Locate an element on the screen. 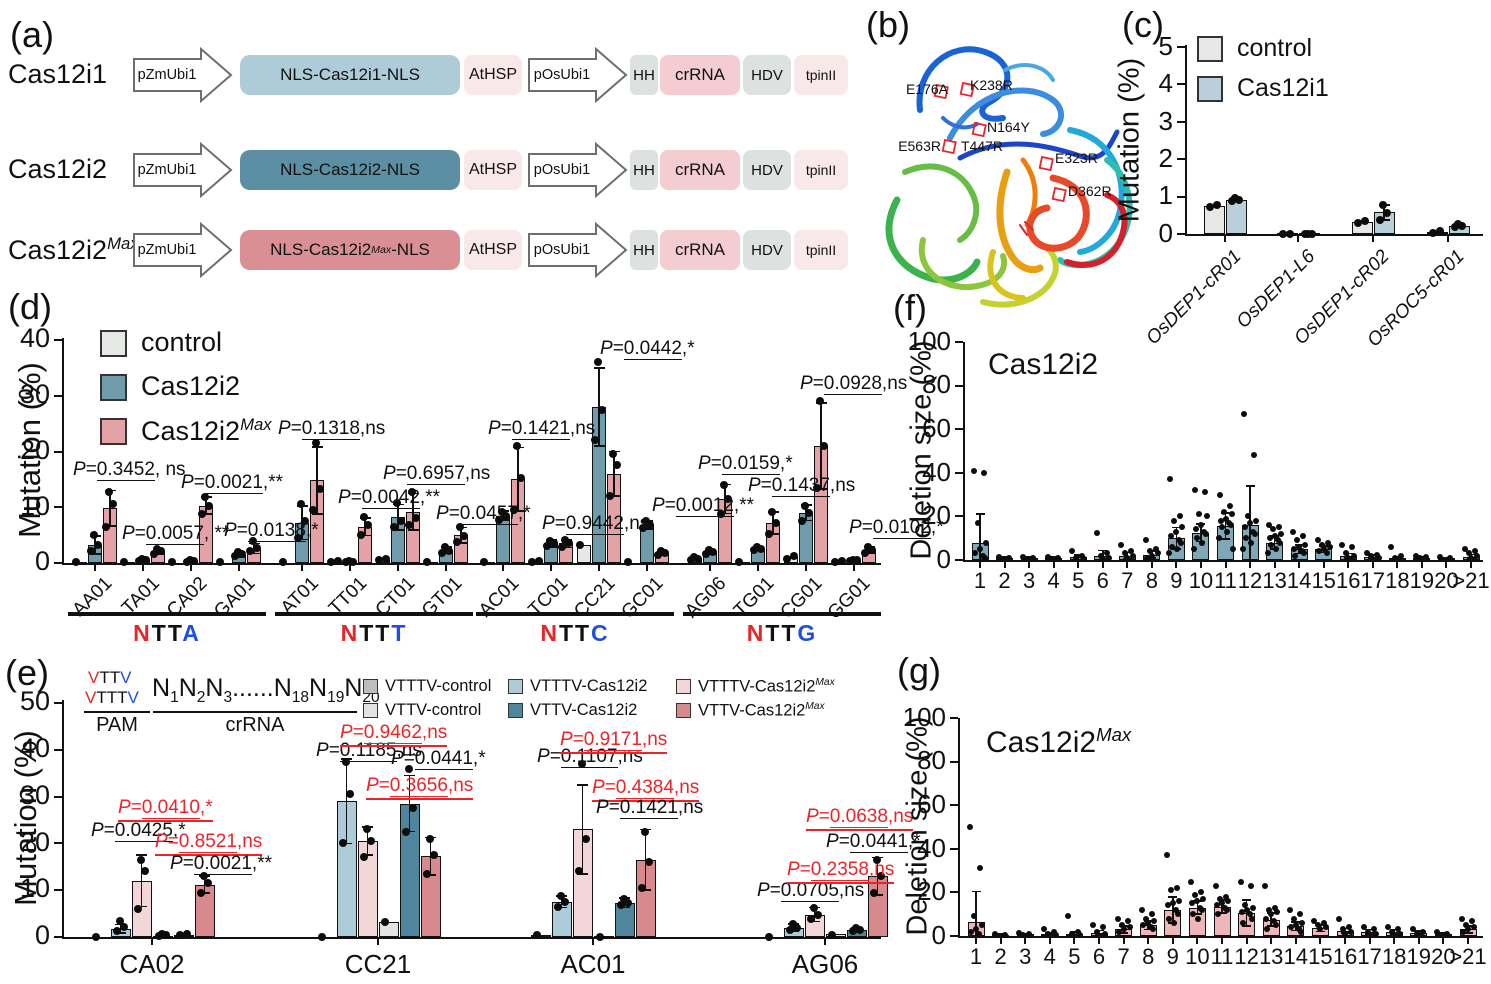 The width and height of the screenshot is (1491, 984). p-value-label: P=0.3452, ns is located at coordinates (129, 470).